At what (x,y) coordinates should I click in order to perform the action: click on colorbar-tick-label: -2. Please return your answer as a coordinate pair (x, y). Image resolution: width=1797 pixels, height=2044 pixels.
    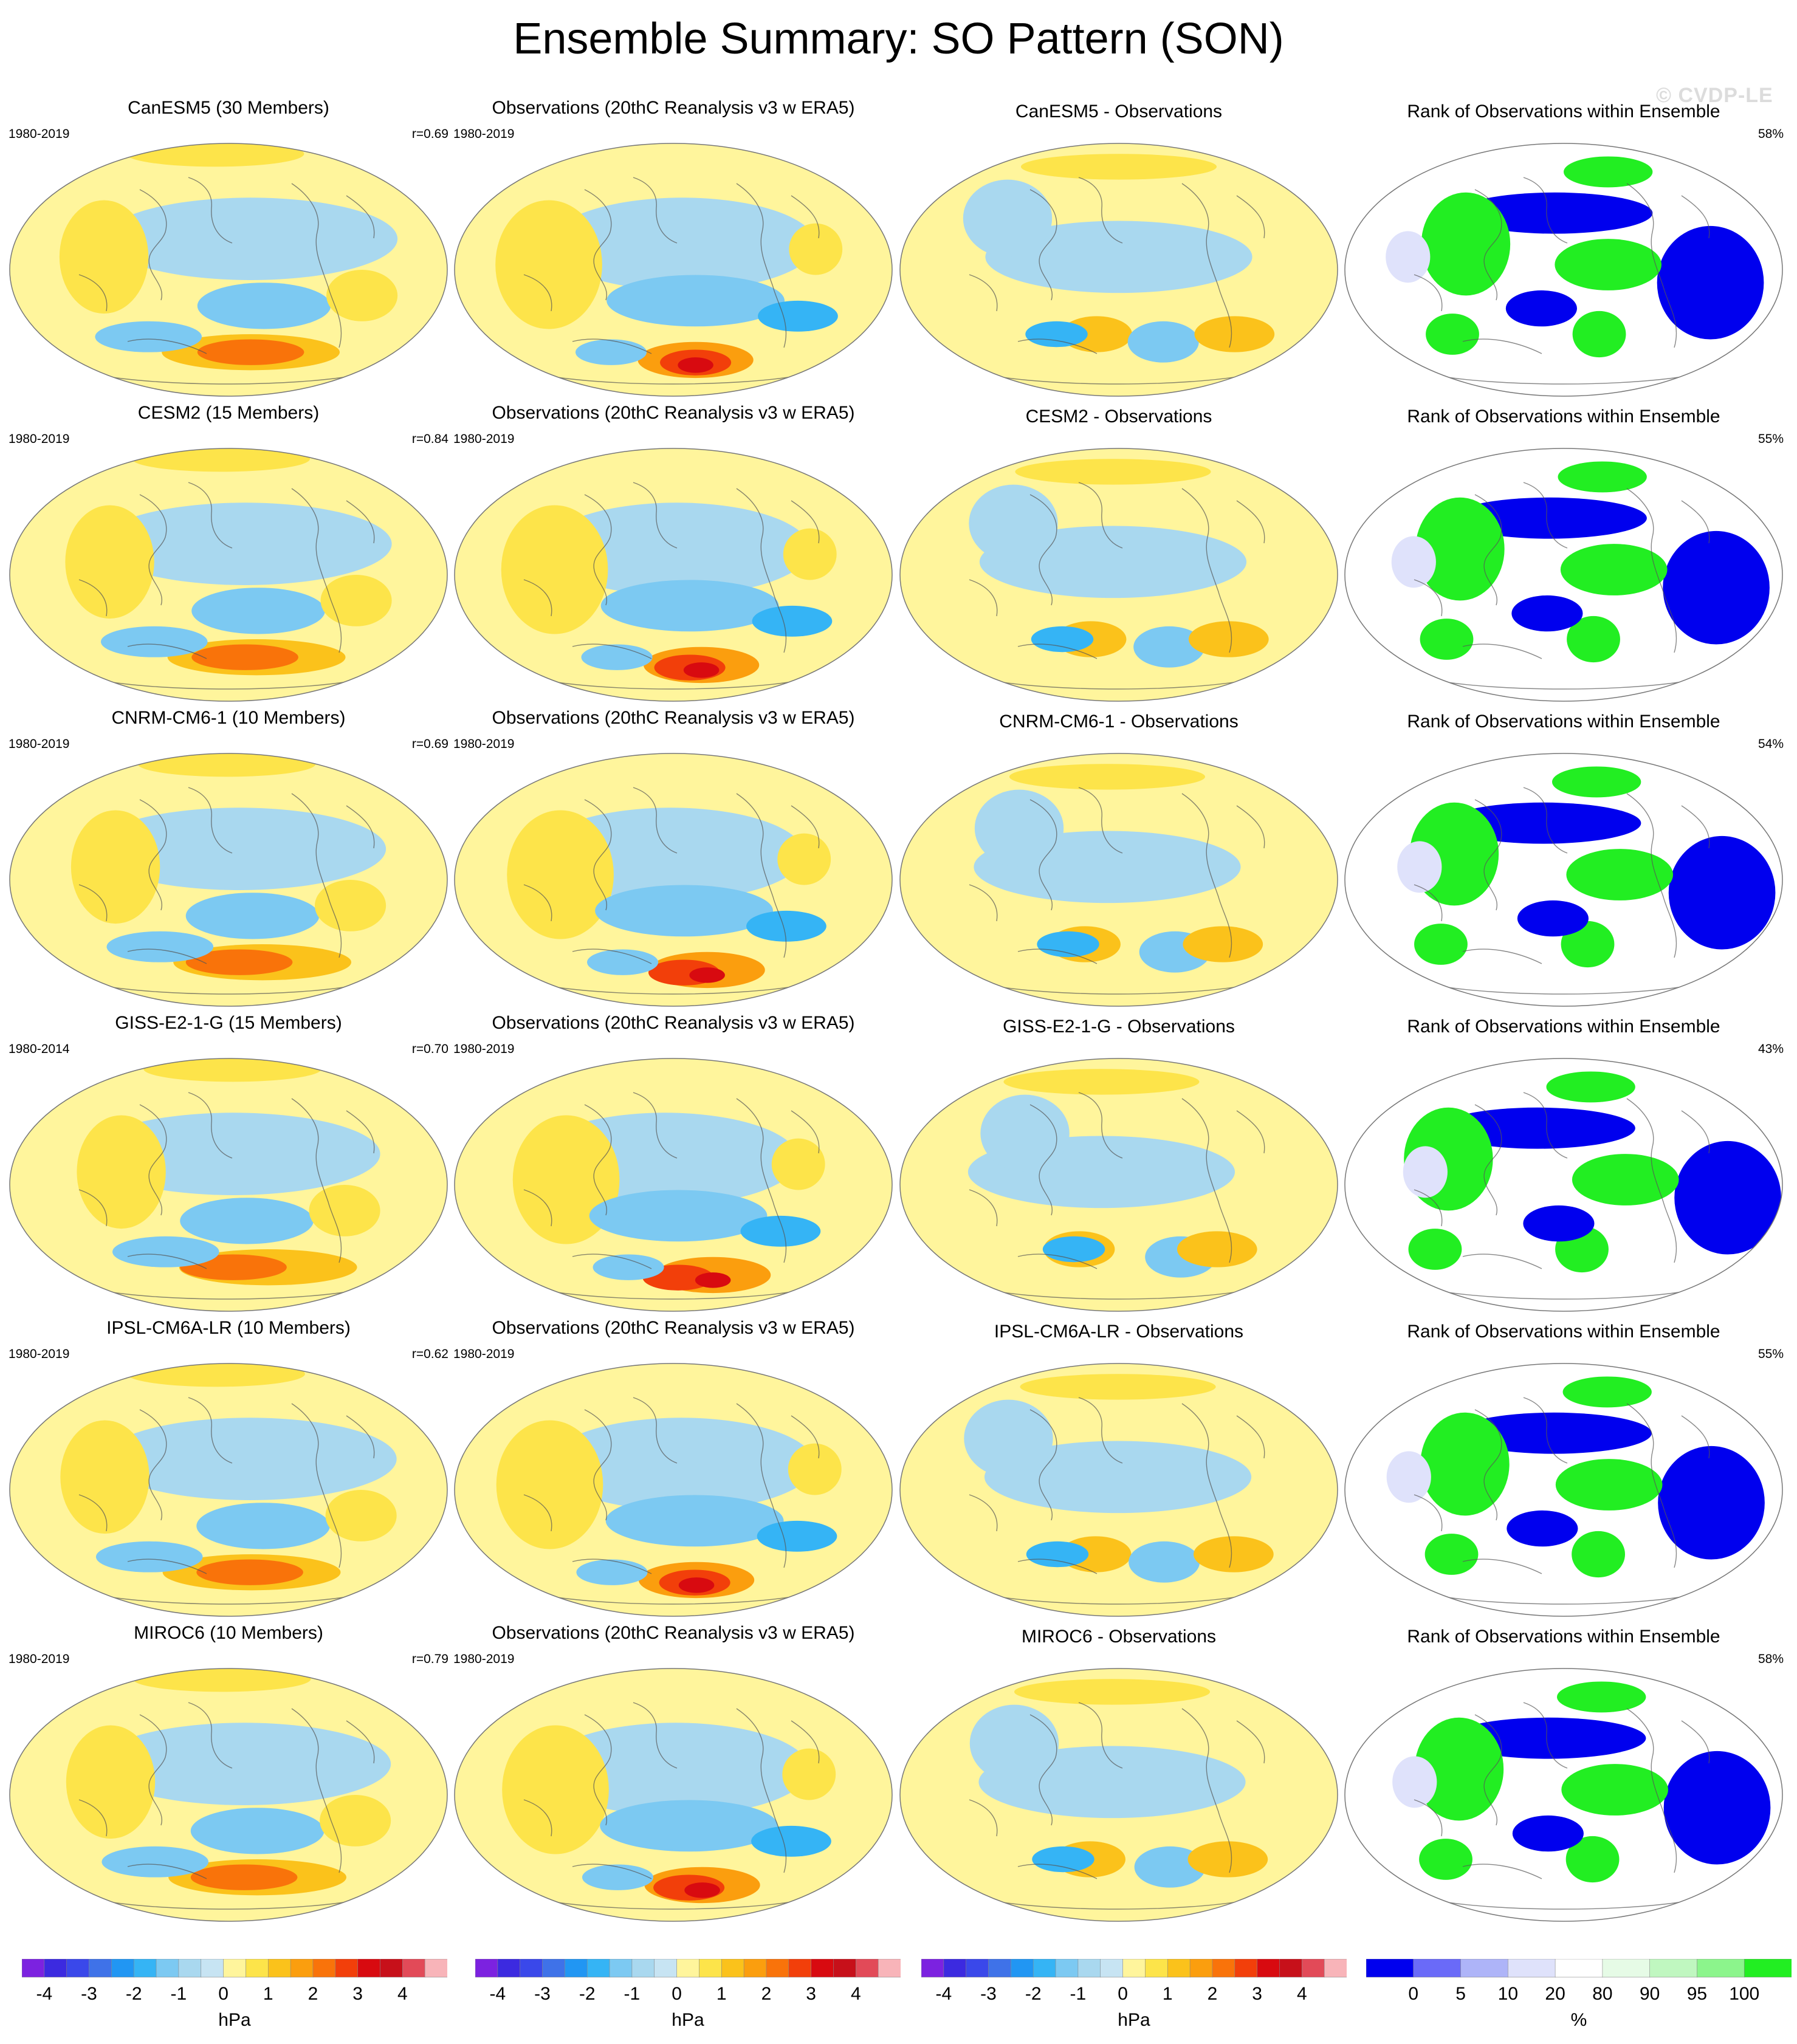
    Looking at the image, I should click on (133, 1994).